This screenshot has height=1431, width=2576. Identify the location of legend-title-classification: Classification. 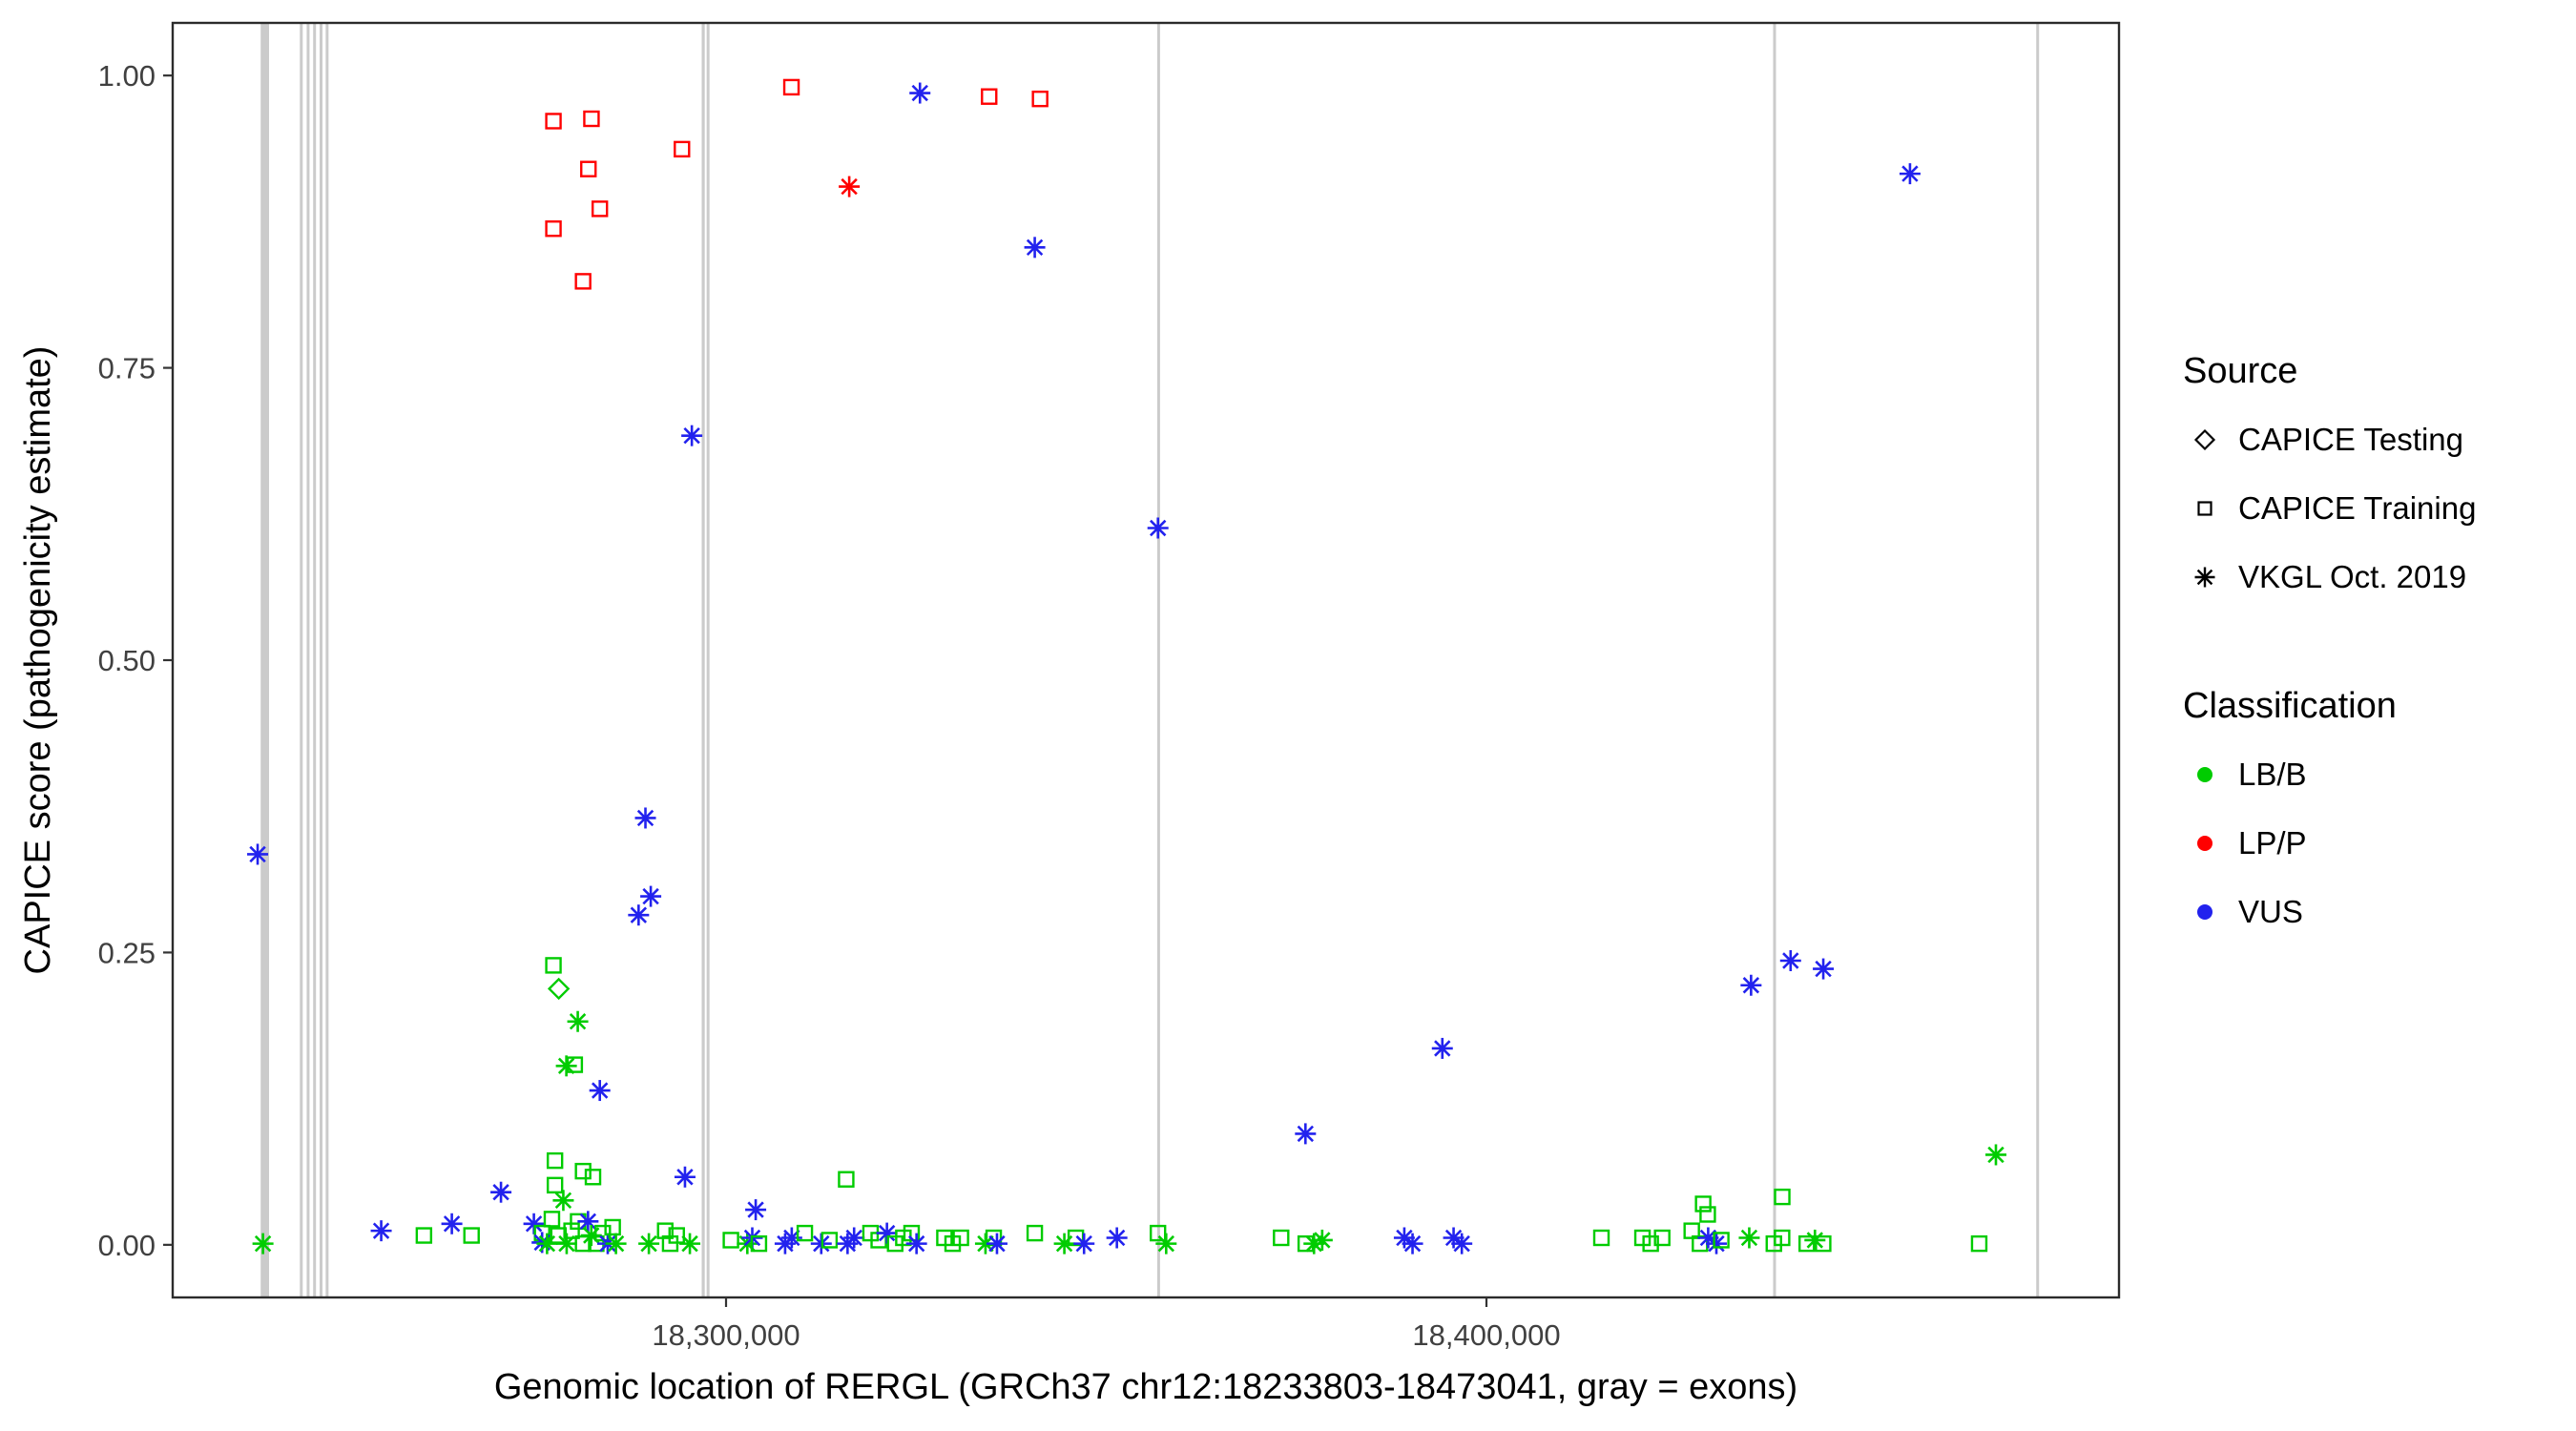
(2290, 706).